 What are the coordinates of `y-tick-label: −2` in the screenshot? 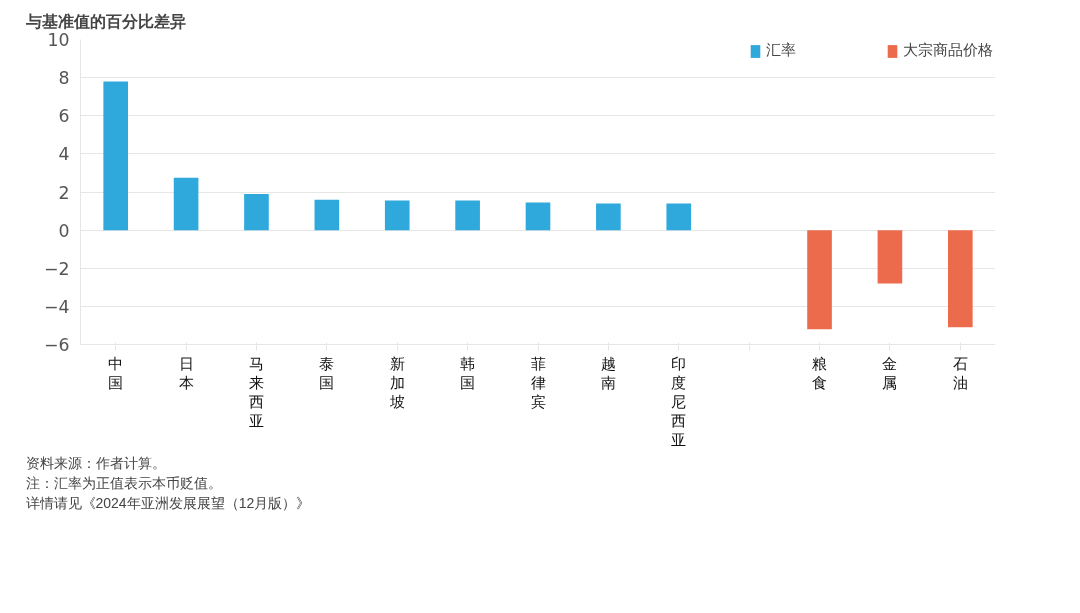 It's located at (56, 268).